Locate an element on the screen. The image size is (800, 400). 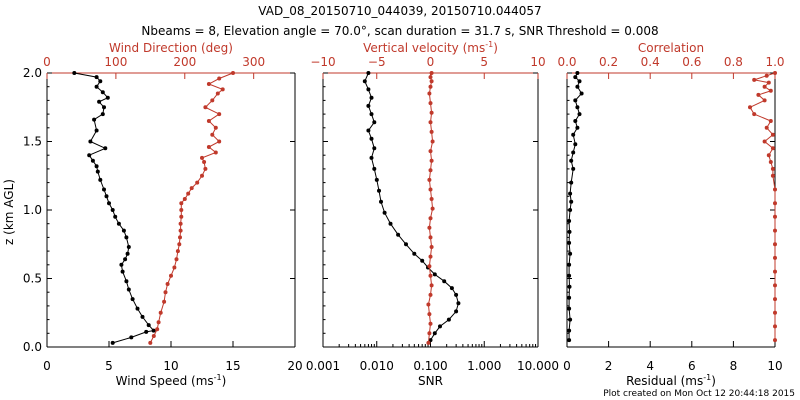
middle-top-tick-label: 5 is located at coordinates (484, 62).